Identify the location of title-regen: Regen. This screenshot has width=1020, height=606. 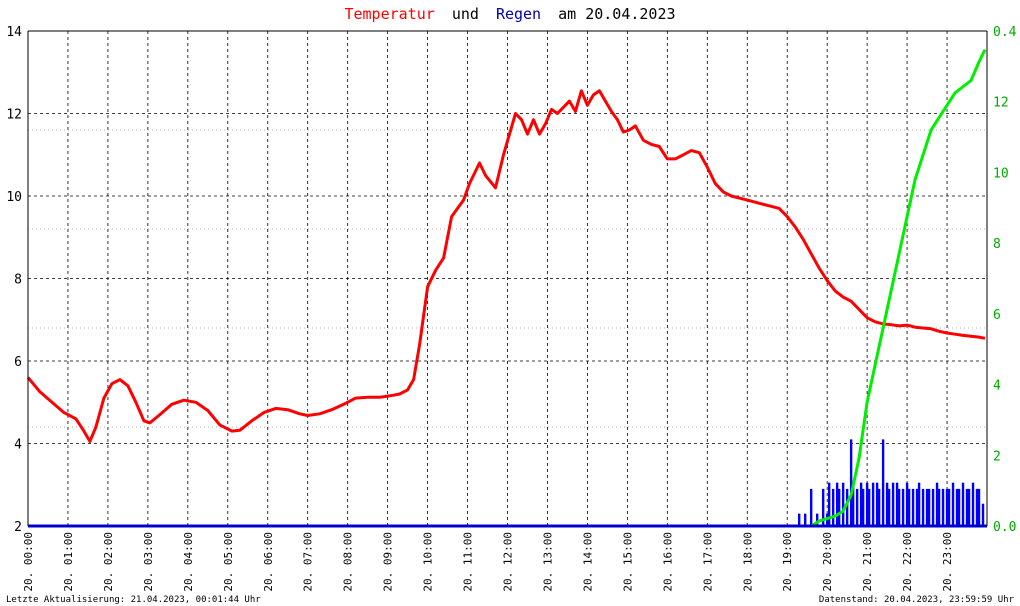
(518, 14).